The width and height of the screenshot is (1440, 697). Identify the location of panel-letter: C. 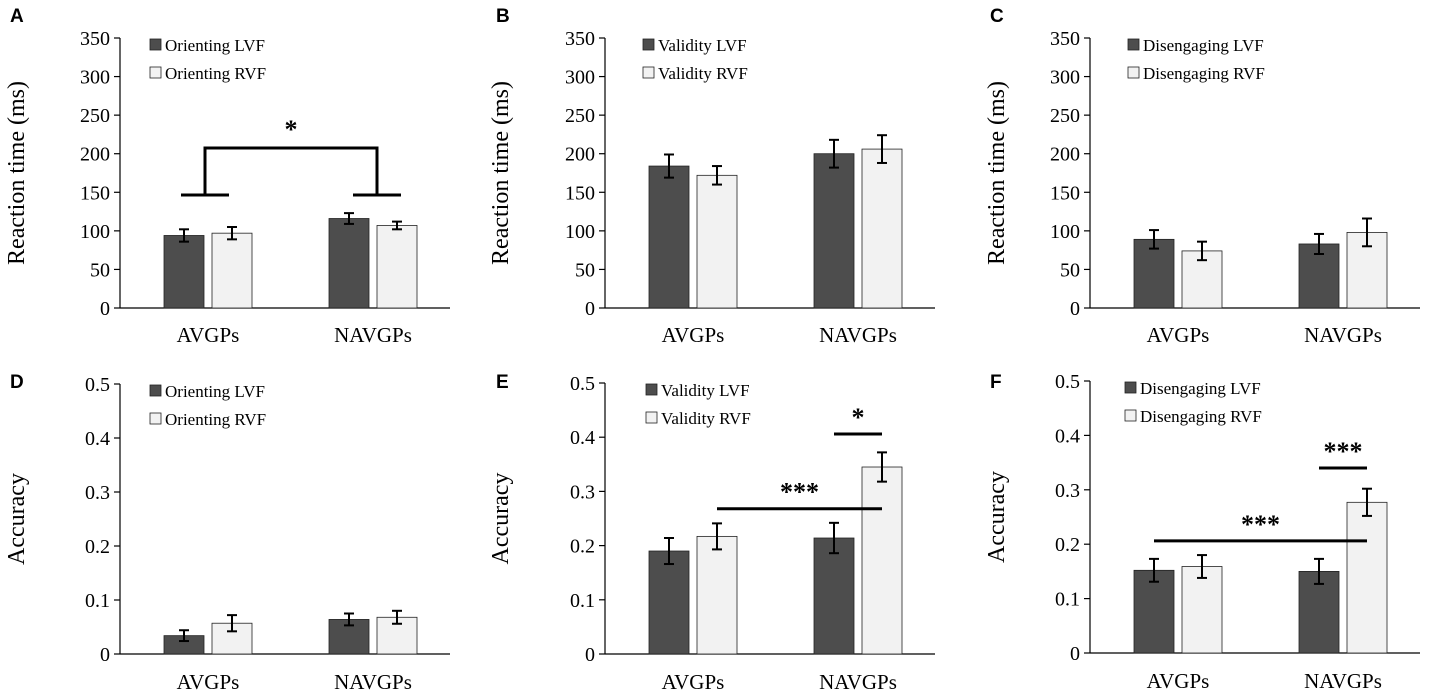
(997, 16).